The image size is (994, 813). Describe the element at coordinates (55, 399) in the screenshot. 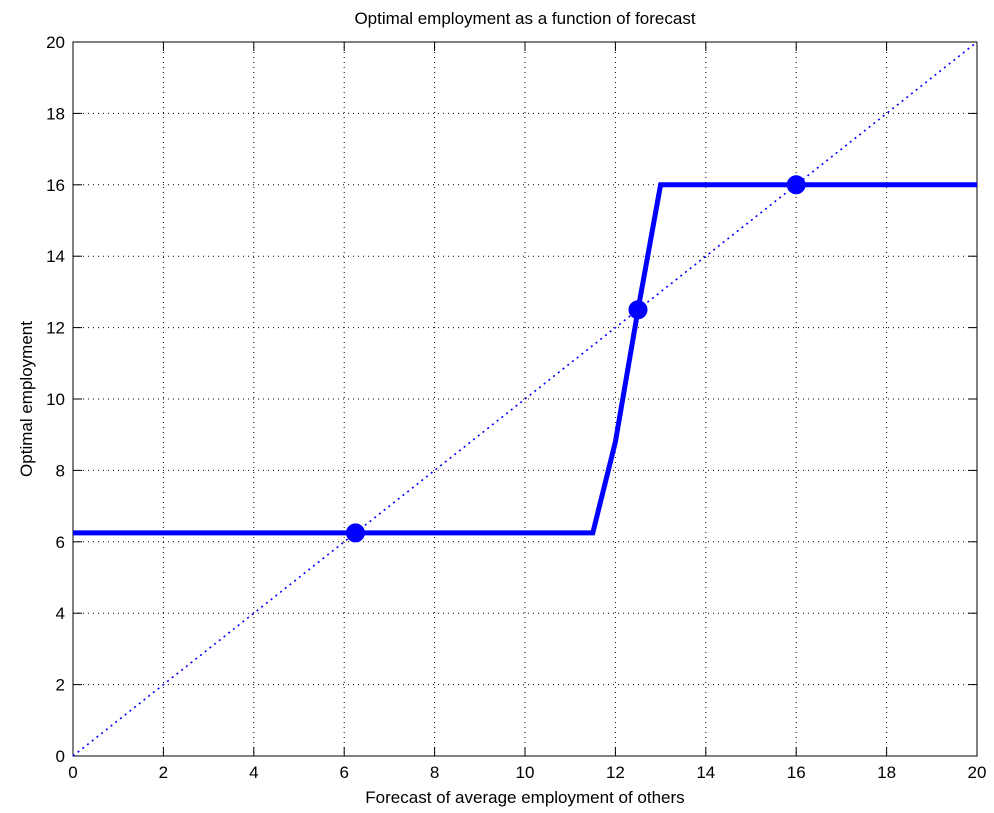

I see `y-tick-label: 10` at that location.